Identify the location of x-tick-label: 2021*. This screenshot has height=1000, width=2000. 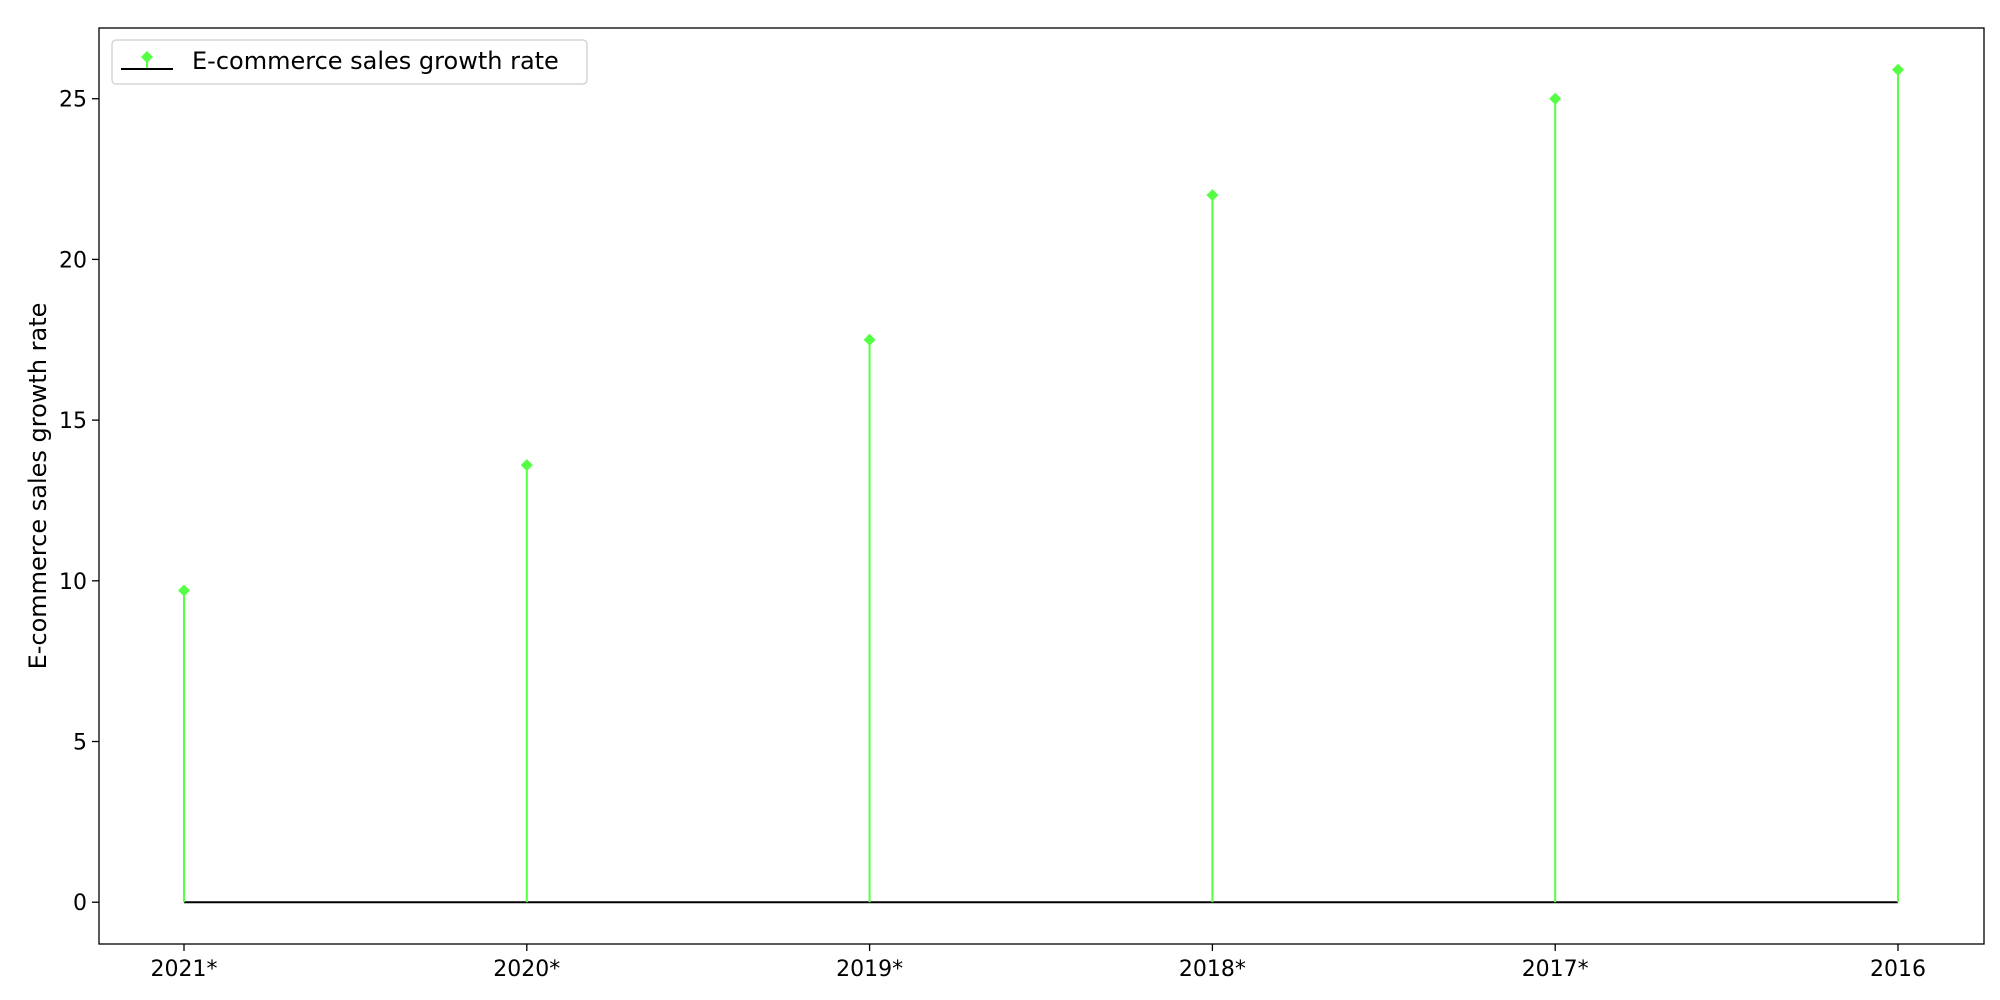
(184, 969).